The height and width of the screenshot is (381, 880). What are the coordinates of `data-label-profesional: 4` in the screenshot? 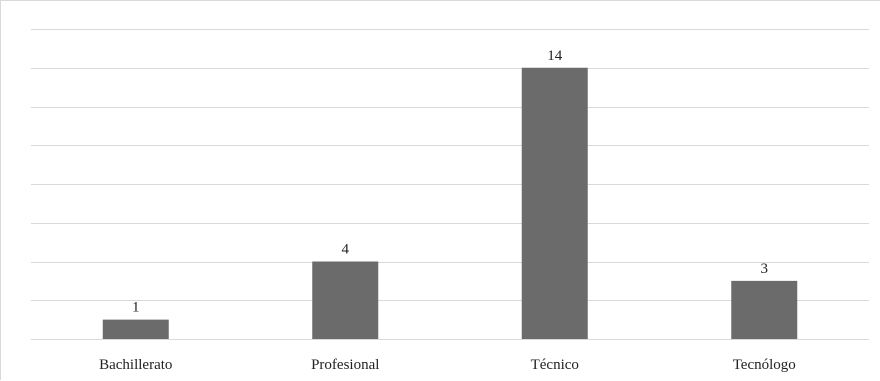 It's located at (346, 250).